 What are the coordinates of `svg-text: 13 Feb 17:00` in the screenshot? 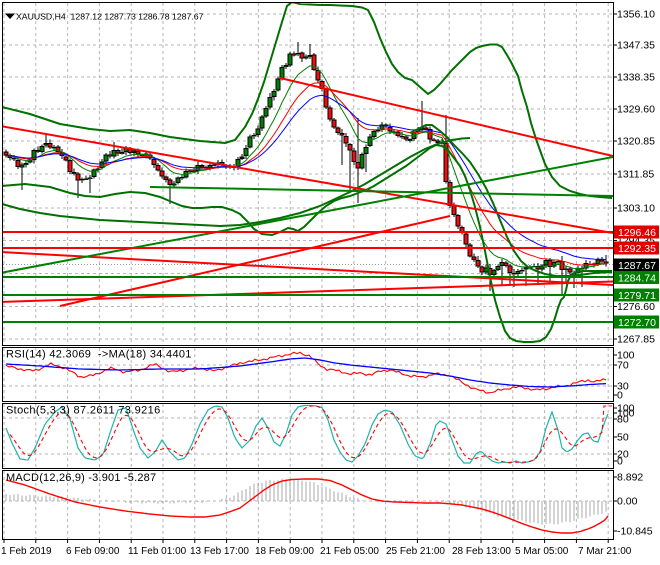 It's located at (219, 551).